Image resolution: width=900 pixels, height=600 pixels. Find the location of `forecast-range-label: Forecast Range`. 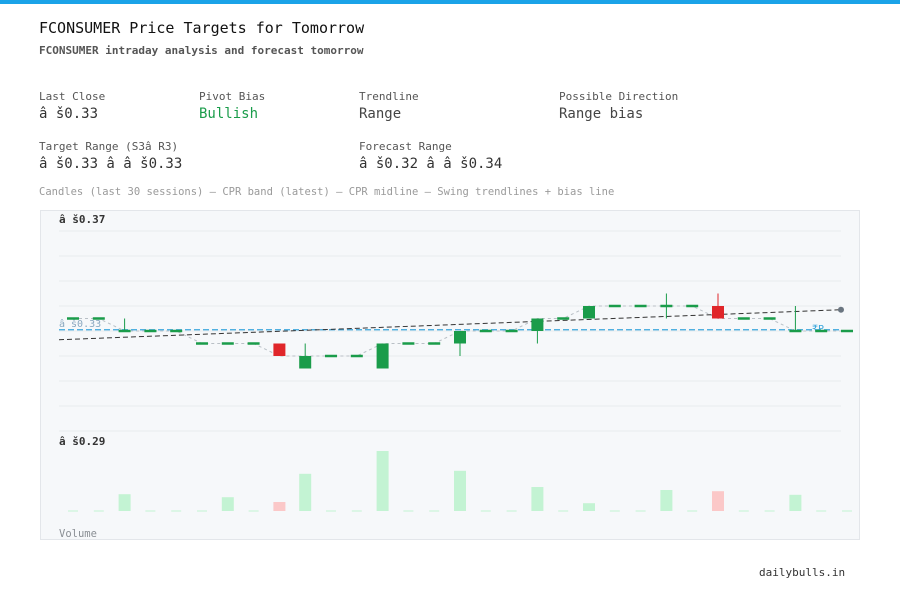

forecast-range-label: Forecast Range is located at coordinates (405, 146).